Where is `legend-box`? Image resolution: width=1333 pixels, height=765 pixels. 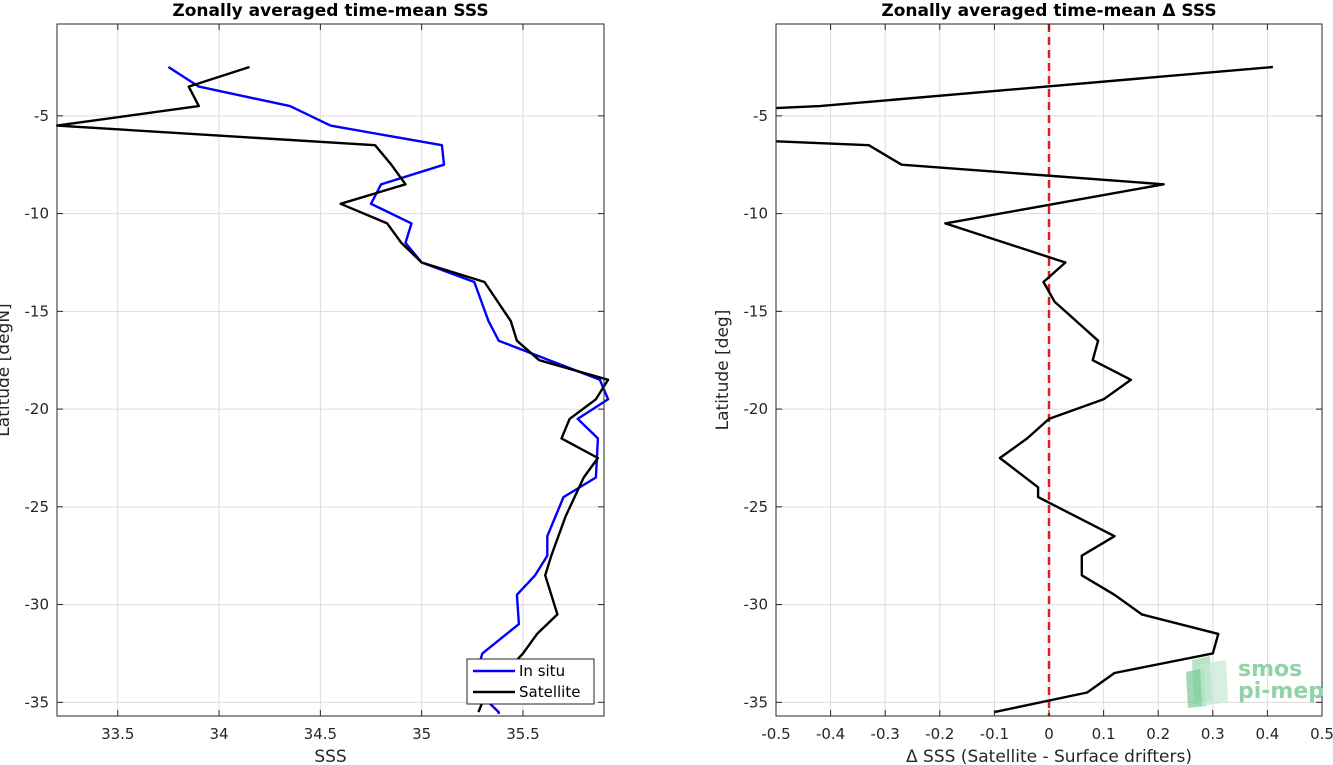 legend-box is located at coordinates (530, 681).